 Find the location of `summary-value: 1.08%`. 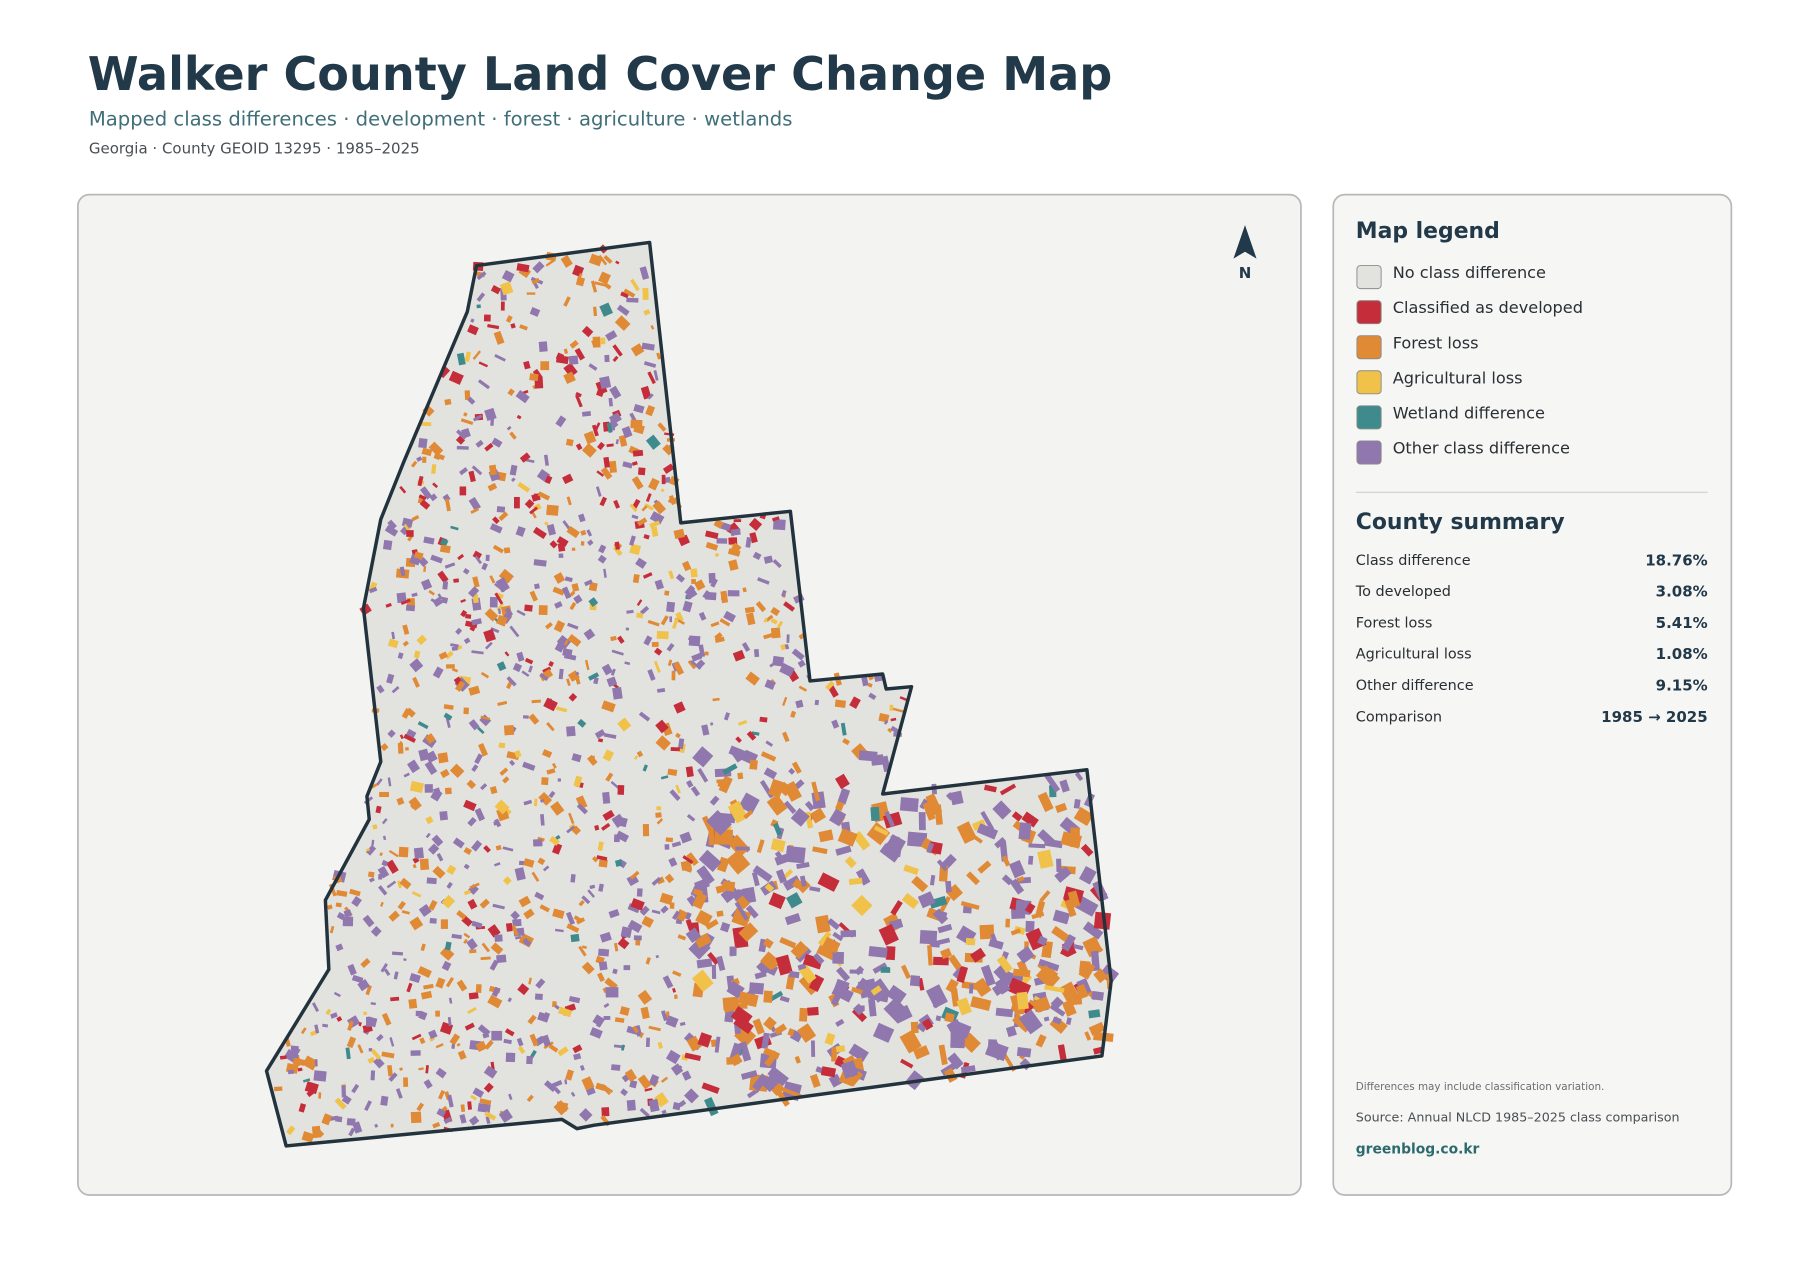

summary-value: 1.08% is located at coordinates (1682, 654).